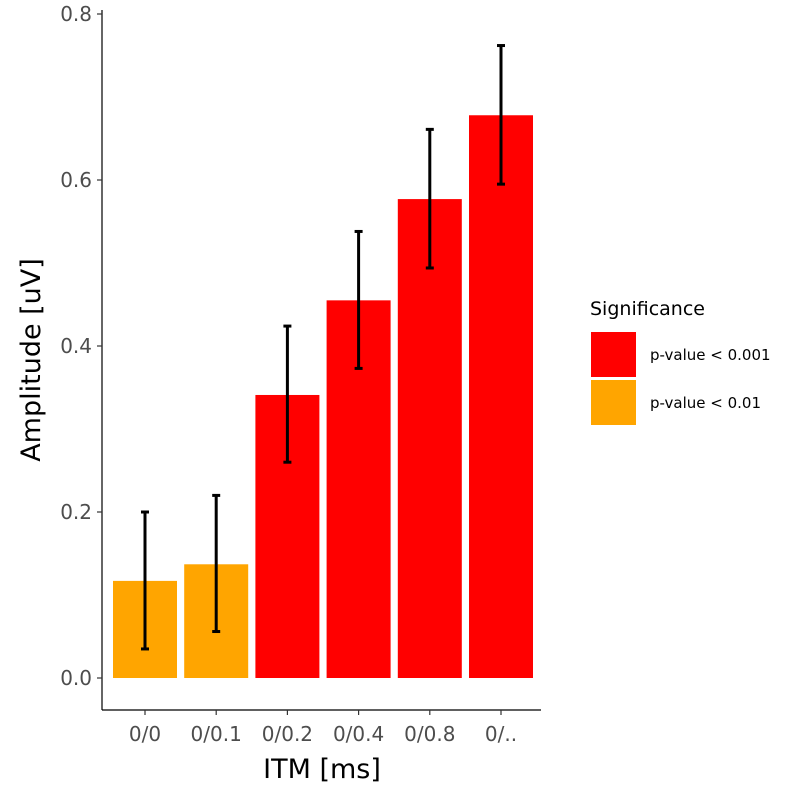  What do you see at coordinates (76, 180) in the screenshot?
I see `y-tick-label-3: 0.6` at bounding box center [76, 180].